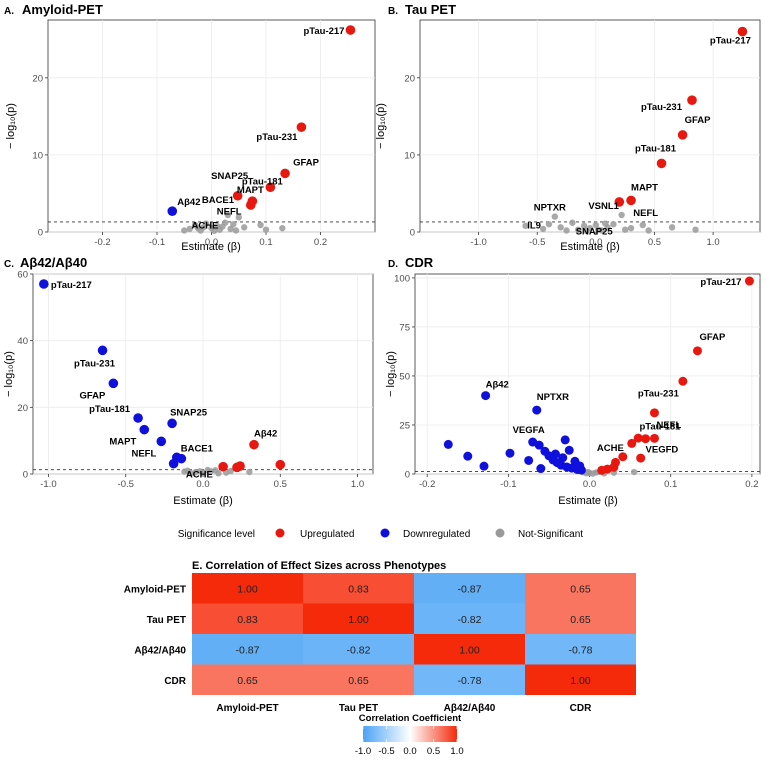 The image size is (763, 763). Describe the element at coordinates (500, 533) in the screenshot. I see `legend-swatch-not-significant` at that location.